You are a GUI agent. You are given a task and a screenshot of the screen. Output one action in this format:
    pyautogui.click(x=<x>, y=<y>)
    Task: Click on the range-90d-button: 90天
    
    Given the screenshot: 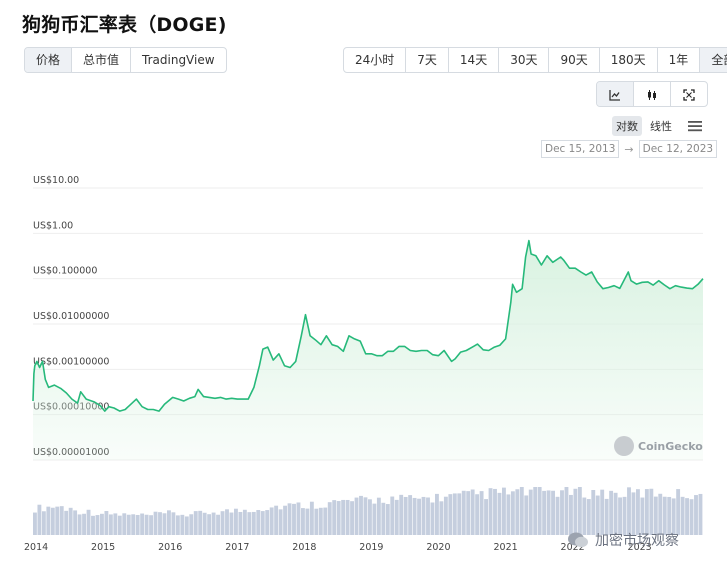 What is the action you would take?
    pyautogui.click(x=574, y=60)
    